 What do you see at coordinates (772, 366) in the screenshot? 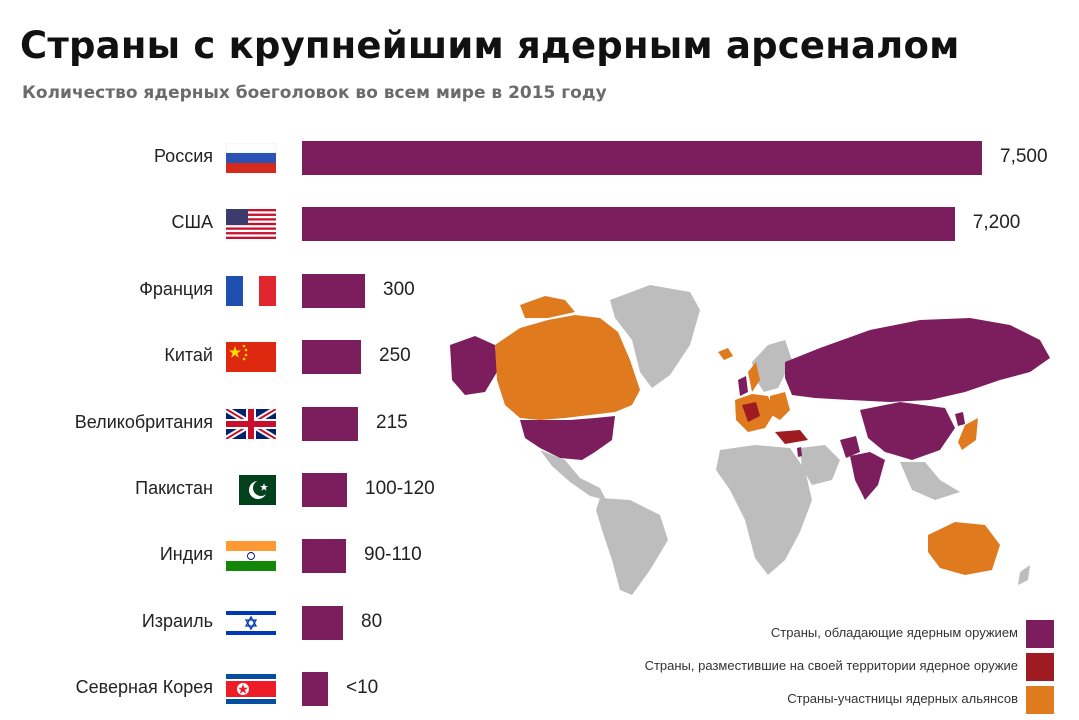
I see `map-scandinavia` at bounding box center [772, 366].